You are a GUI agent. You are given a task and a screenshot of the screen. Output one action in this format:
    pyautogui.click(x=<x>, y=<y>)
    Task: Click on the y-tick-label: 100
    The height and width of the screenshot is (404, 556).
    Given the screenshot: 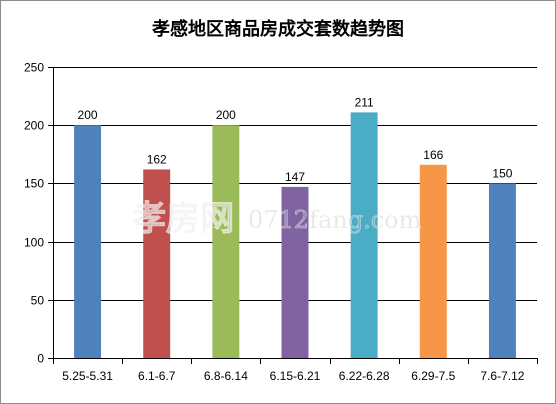 What is the action you would take?
    pyautogui.click(x=34, y=243)
    